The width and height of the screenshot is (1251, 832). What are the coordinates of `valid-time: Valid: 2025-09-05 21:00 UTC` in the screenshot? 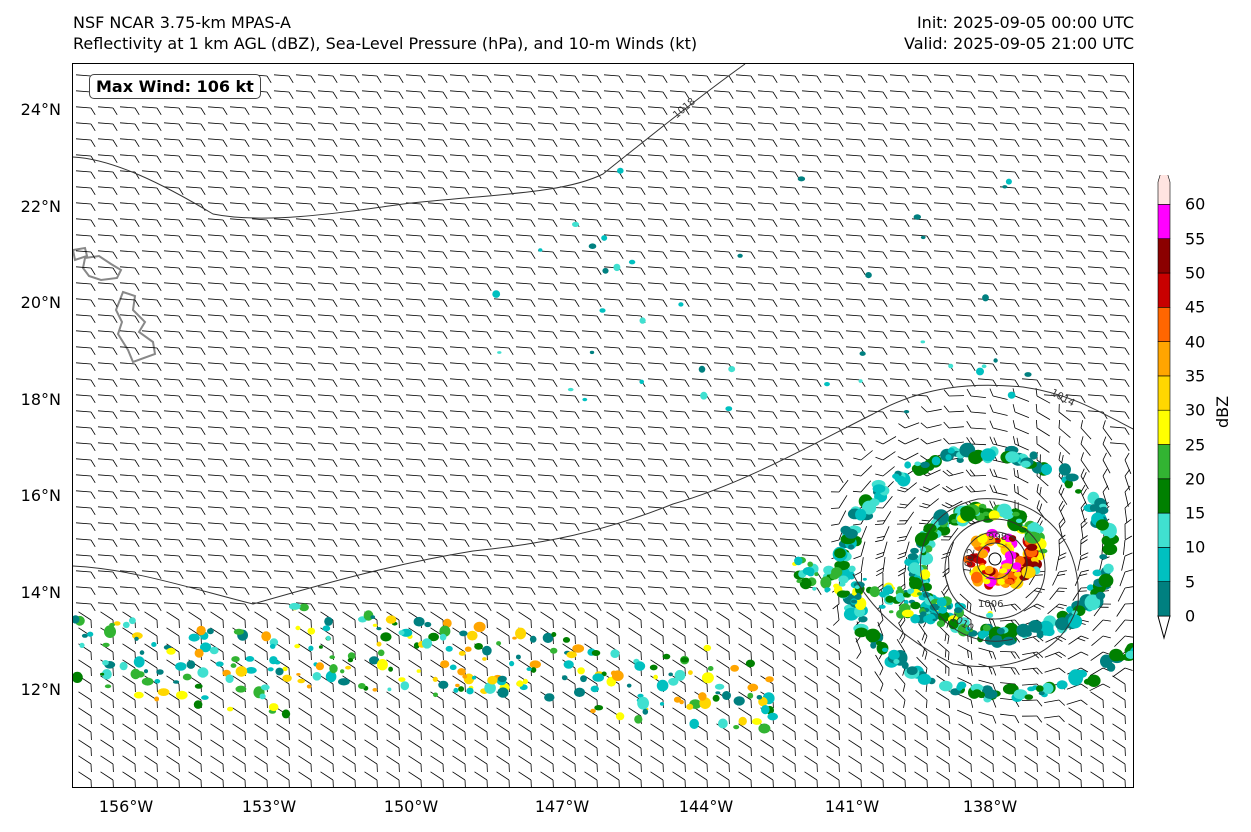 It's located at (1018, 43).